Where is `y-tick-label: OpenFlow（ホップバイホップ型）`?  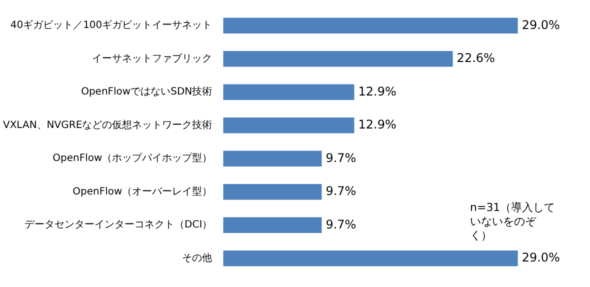 y-tick-label: OpenFlow（ホップバイホップ型） is located at coordinates (132, 158).